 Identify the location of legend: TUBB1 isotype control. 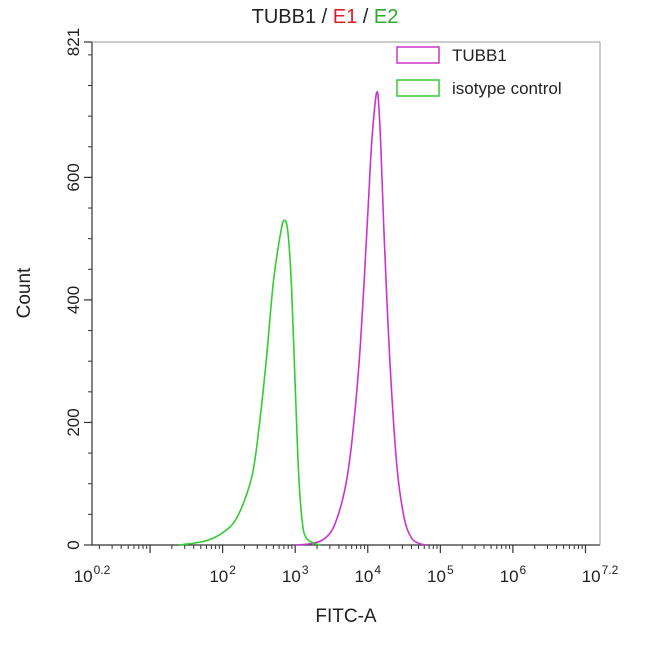
(479, 72).